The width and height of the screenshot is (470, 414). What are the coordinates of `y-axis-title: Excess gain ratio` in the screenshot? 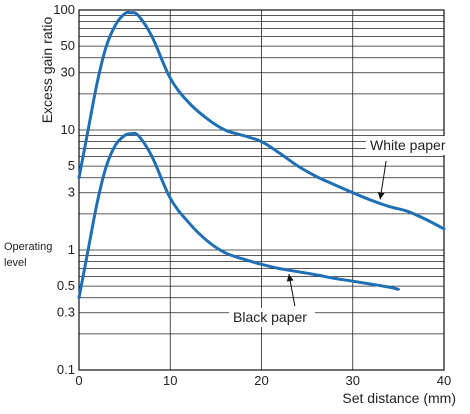 It's located at (47, 69).